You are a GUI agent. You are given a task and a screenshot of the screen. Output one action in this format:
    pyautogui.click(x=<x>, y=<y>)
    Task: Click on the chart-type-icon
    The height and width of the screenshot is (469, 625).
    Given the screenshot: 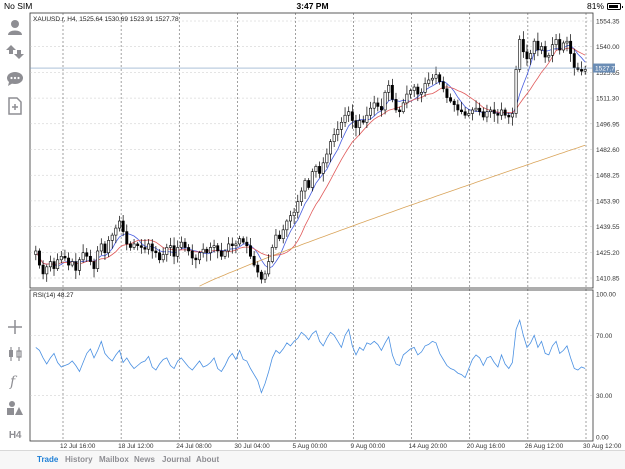 What is the action you would take?
    pyautogui.click(x=15, y=354)
    